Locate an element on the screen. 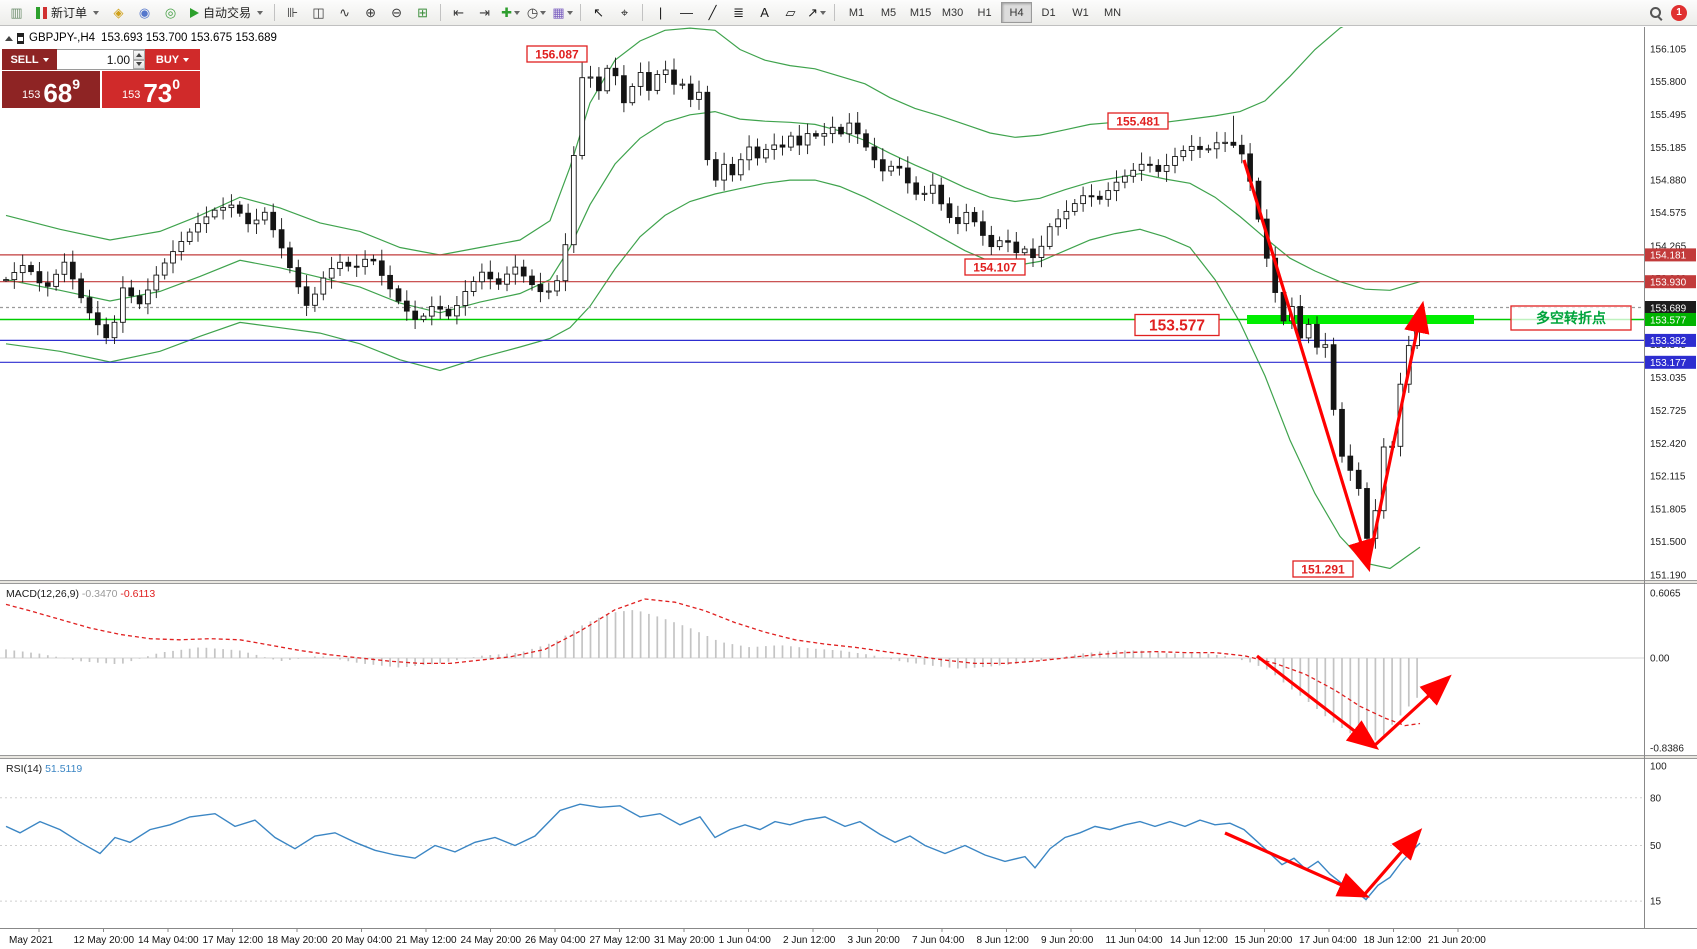 The image size is (1697, 949). arrow-tool-icon: ↗ is located at coordinates (816, 13).